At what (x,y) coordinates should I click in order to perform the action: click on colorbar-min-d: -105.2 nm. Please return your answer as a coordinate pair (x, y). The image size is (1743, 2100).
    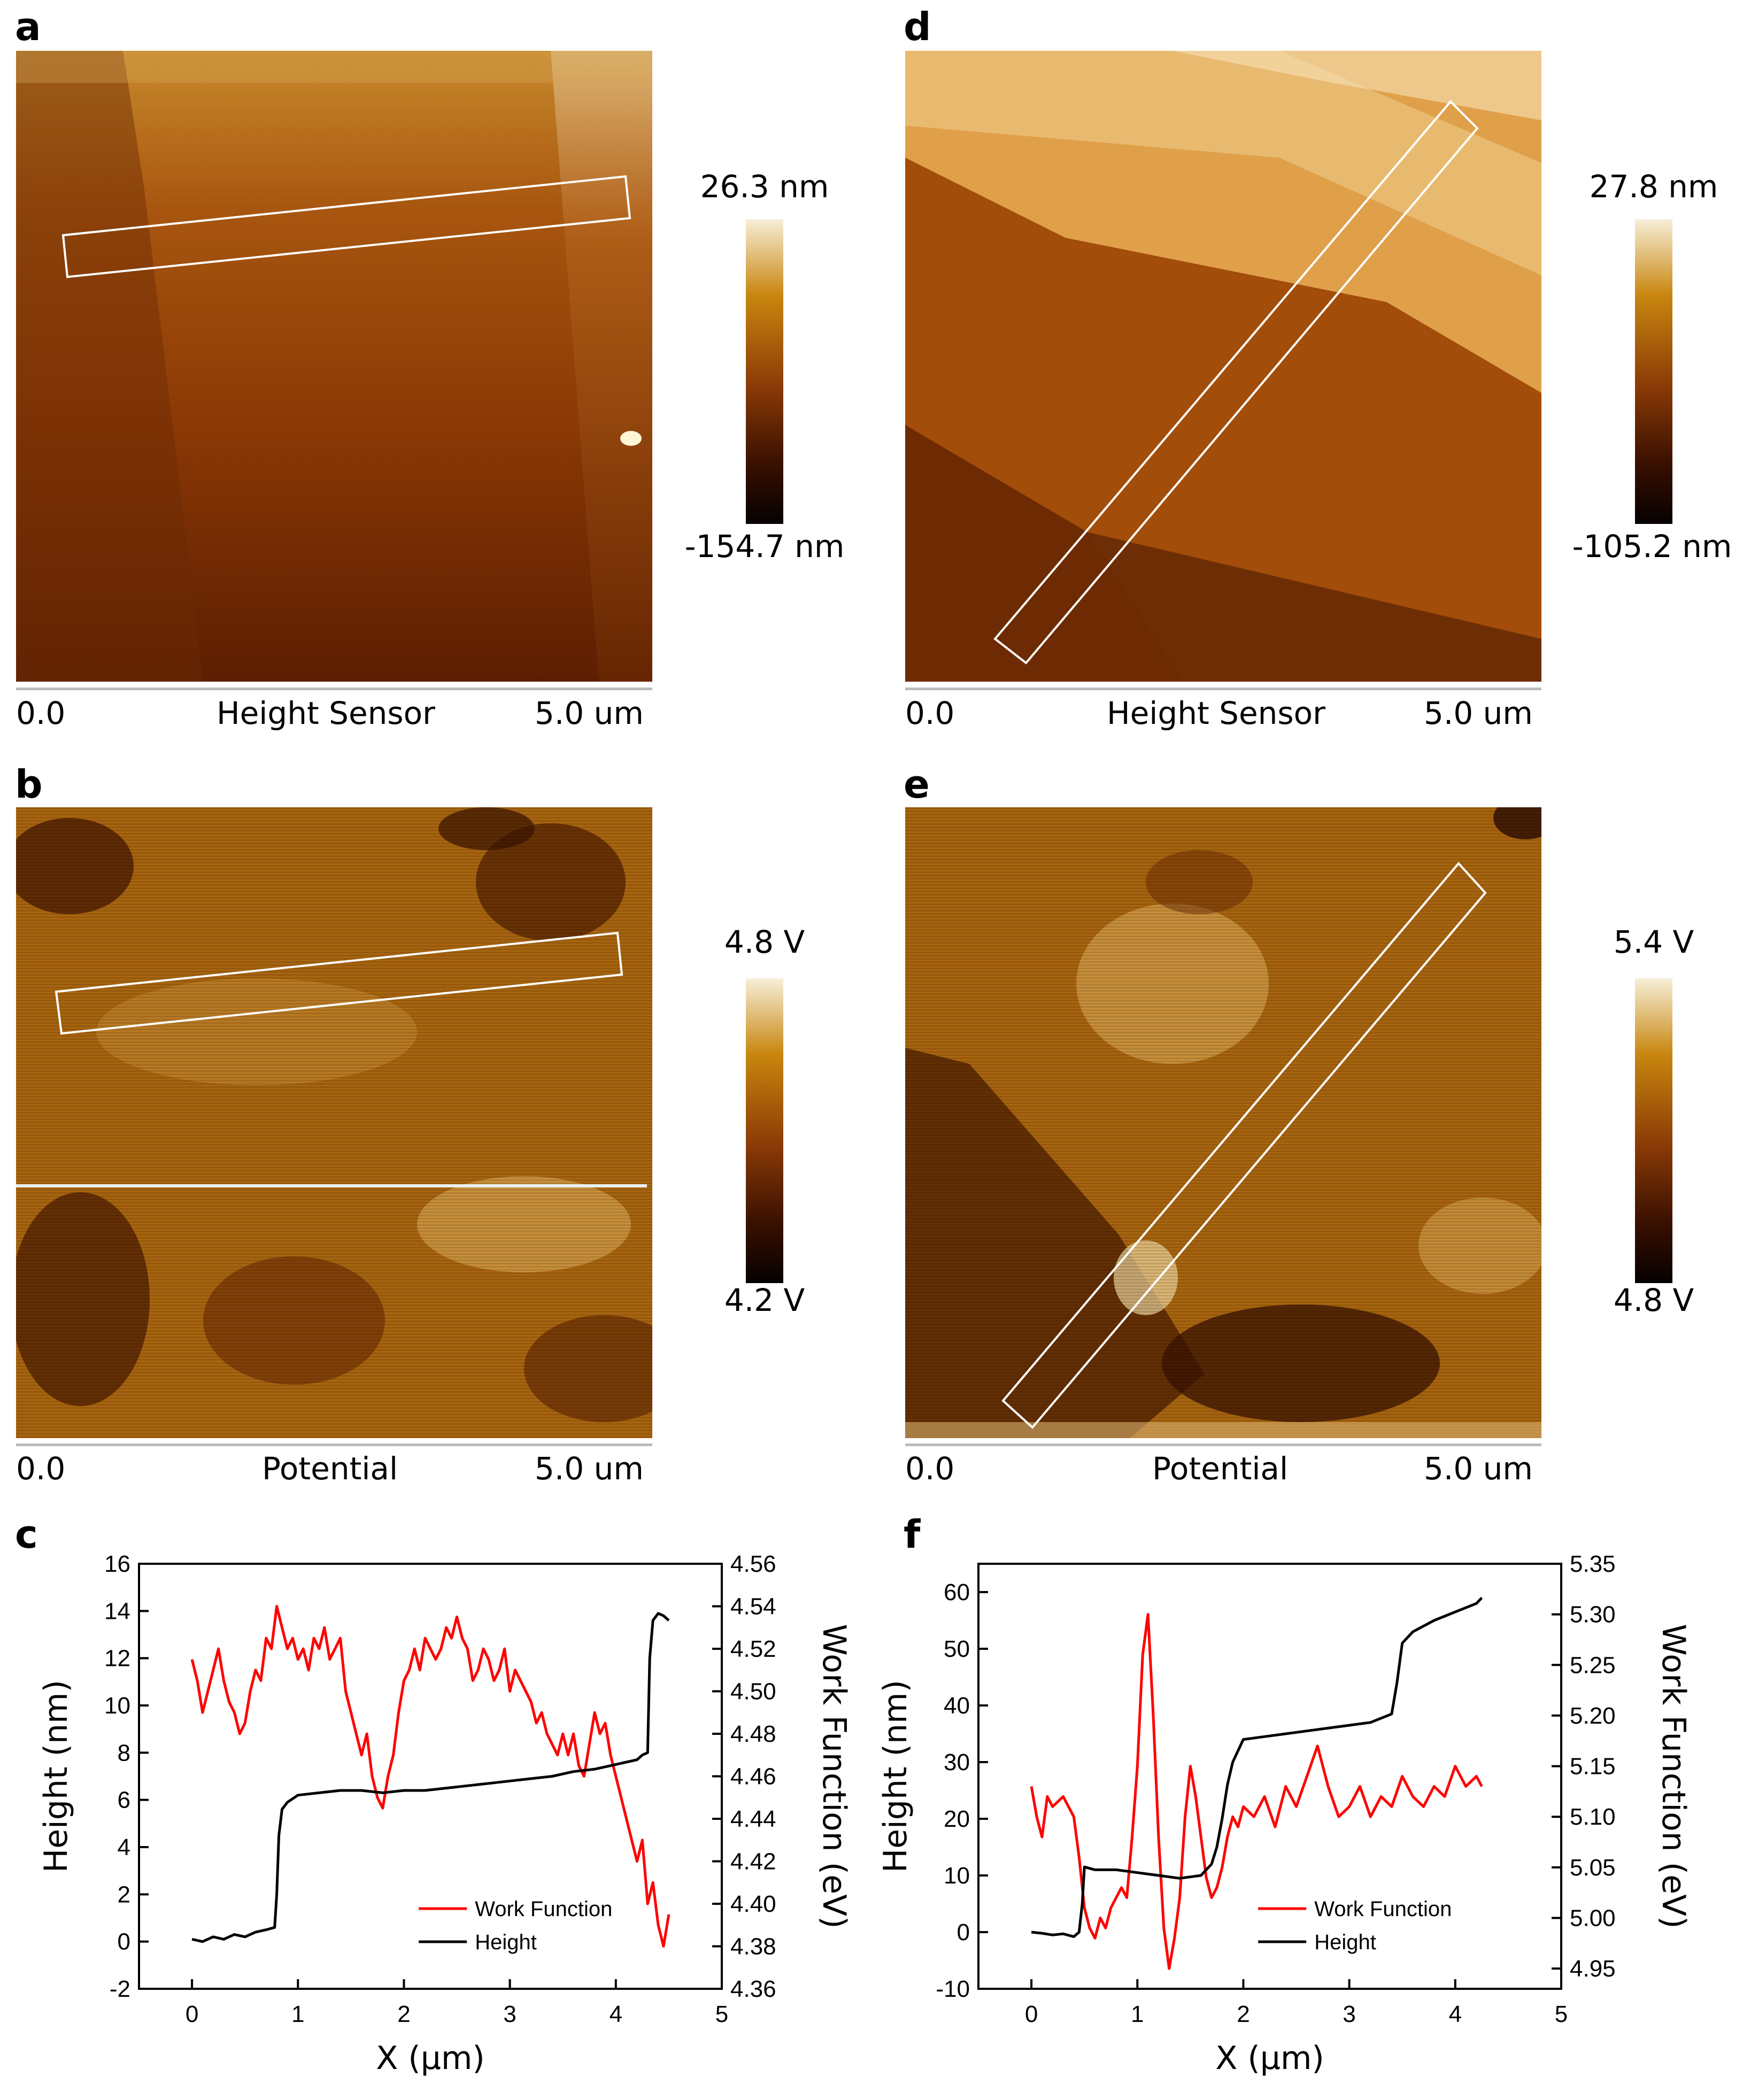
    Looking at the image, I should click on (1652, 546).